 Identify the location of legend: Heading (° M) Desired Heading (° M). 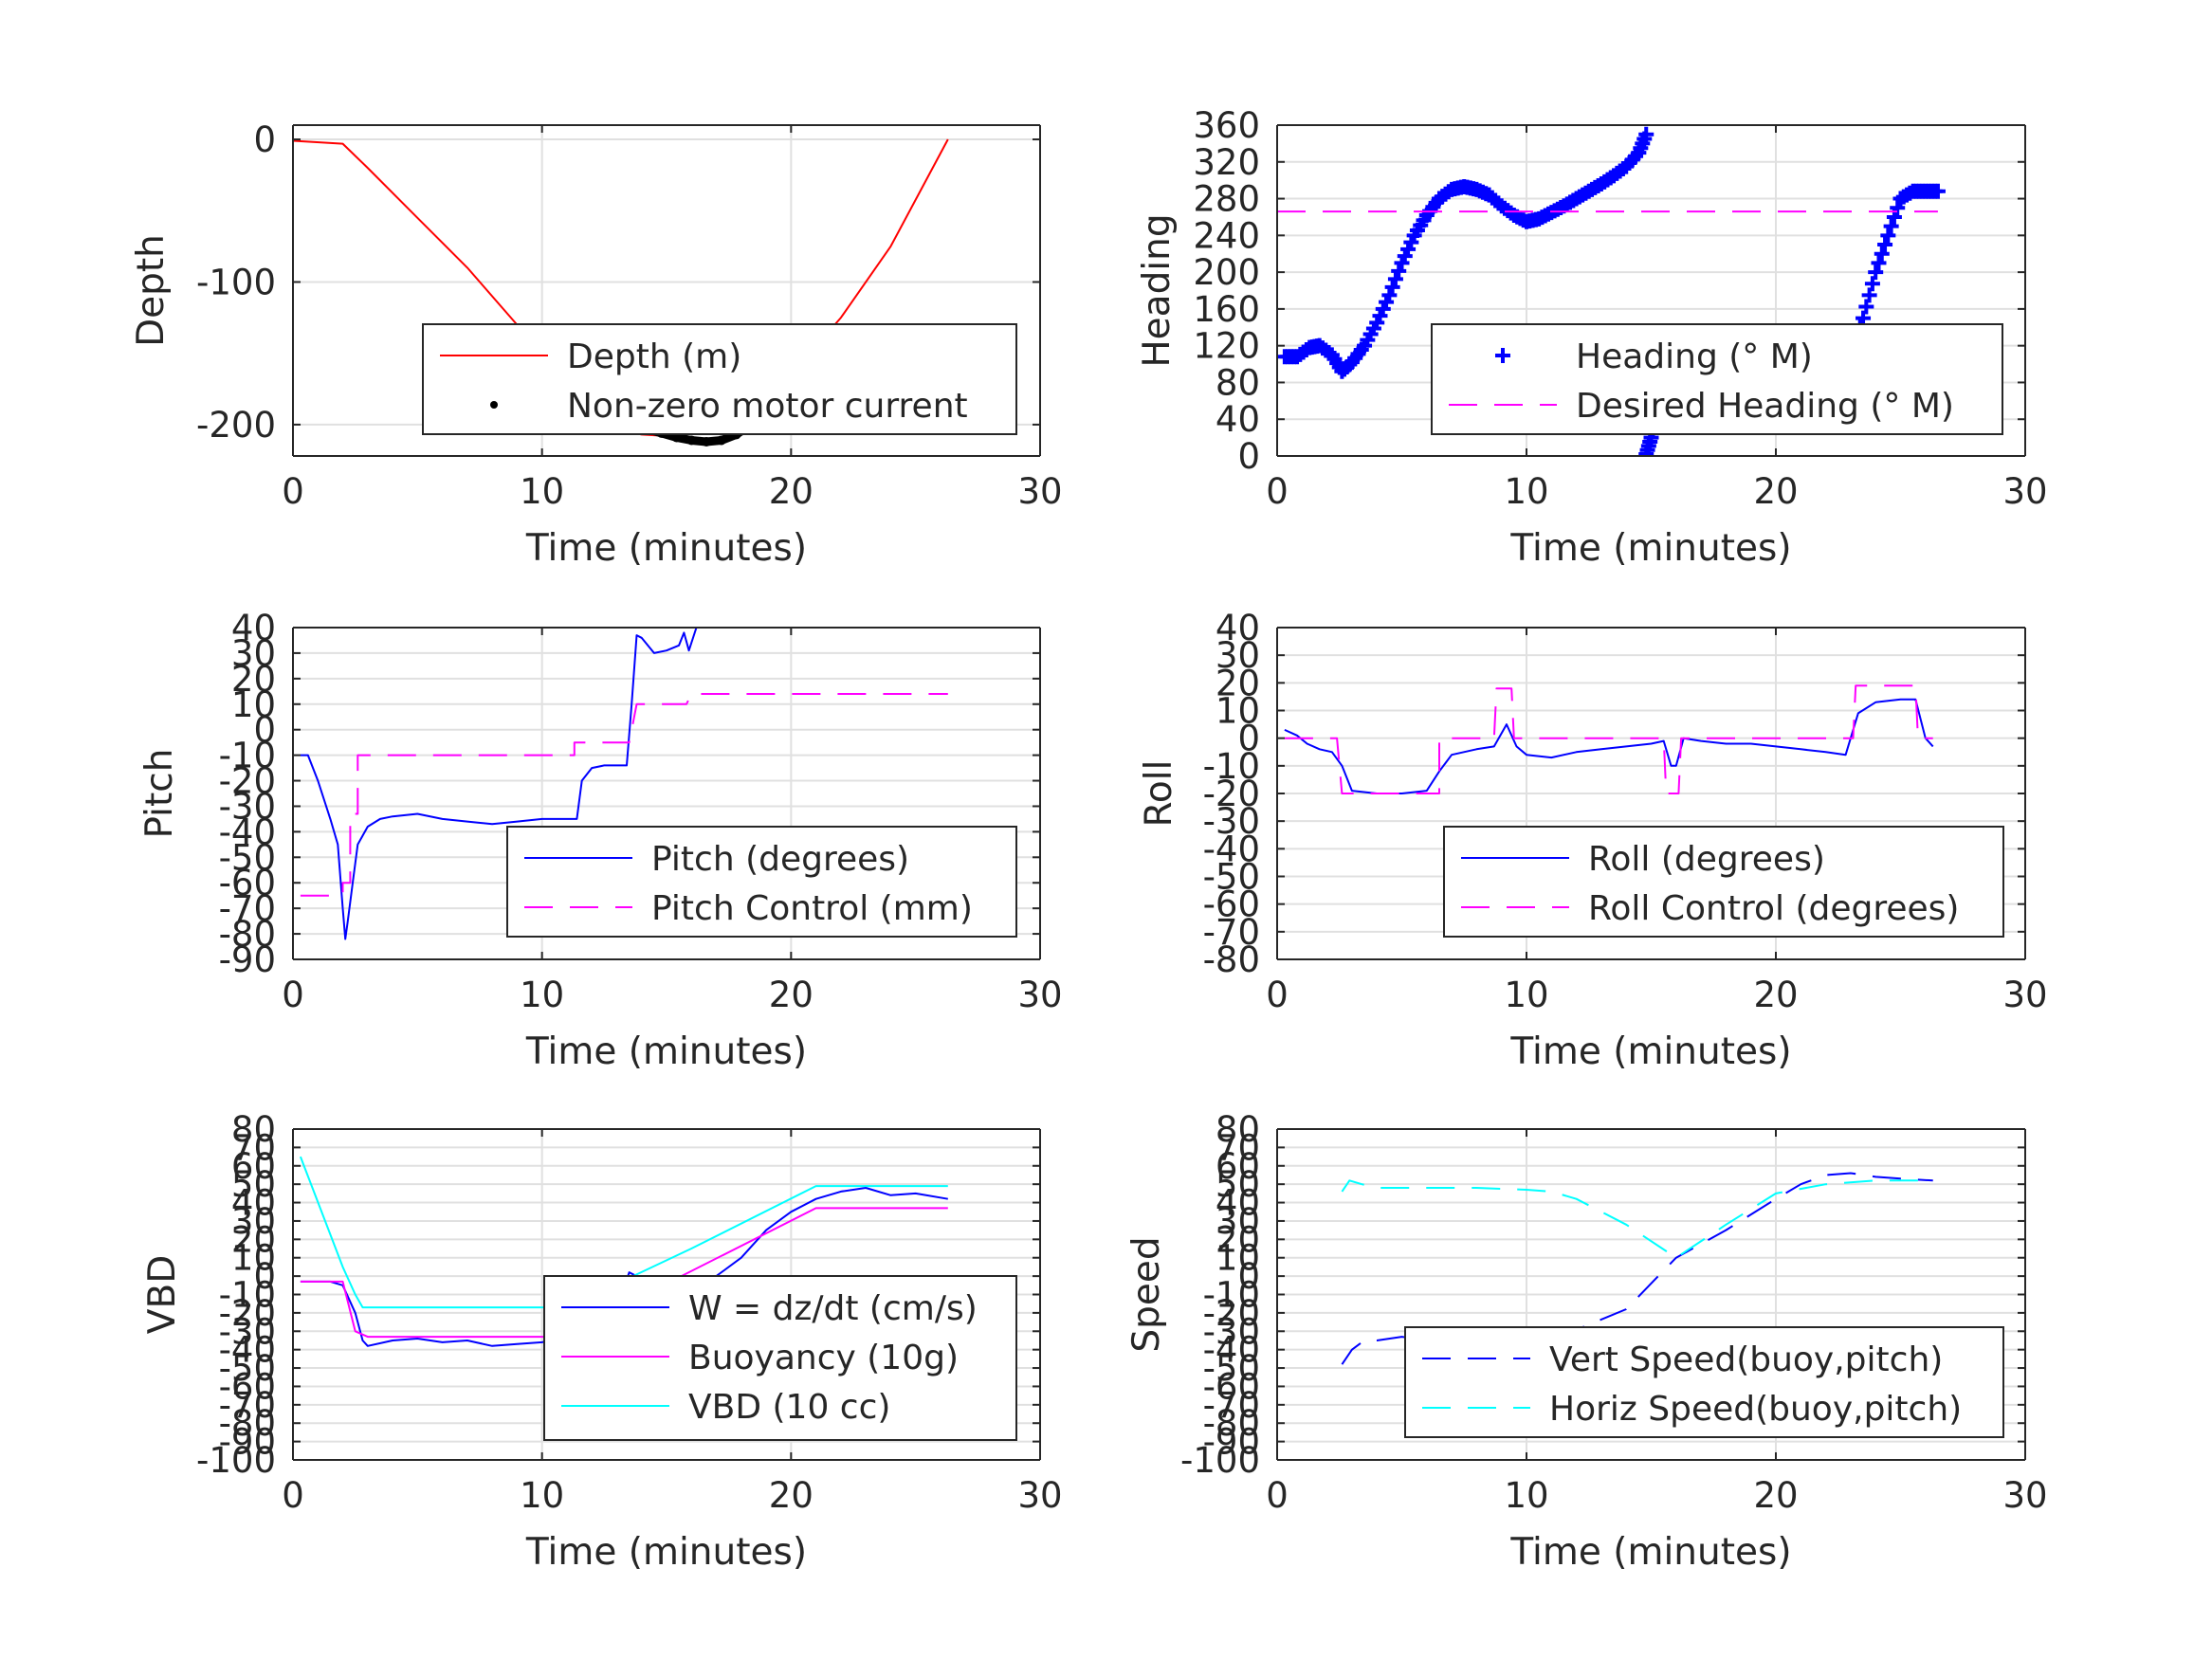
(1717, 379).